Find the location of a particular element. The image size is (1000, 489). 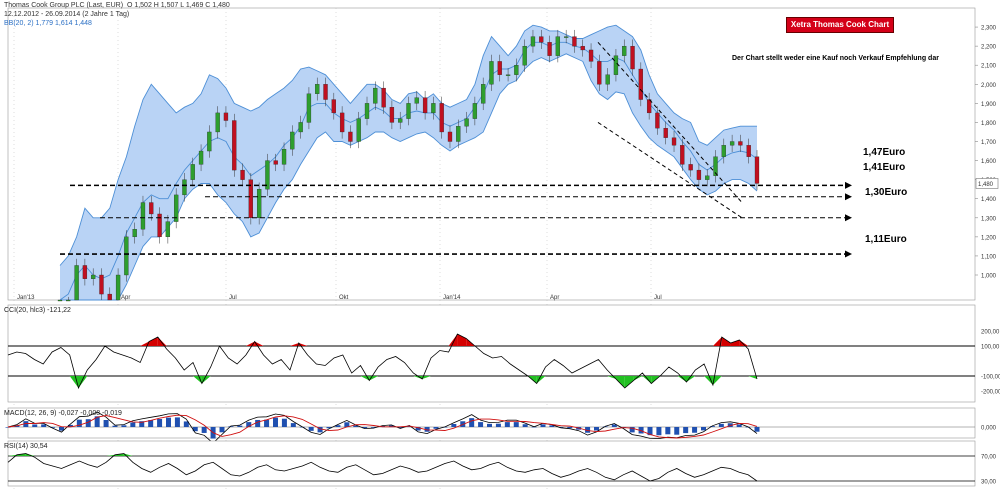

support-label-141: 1,41Euro is located at coordinates (884, 167).